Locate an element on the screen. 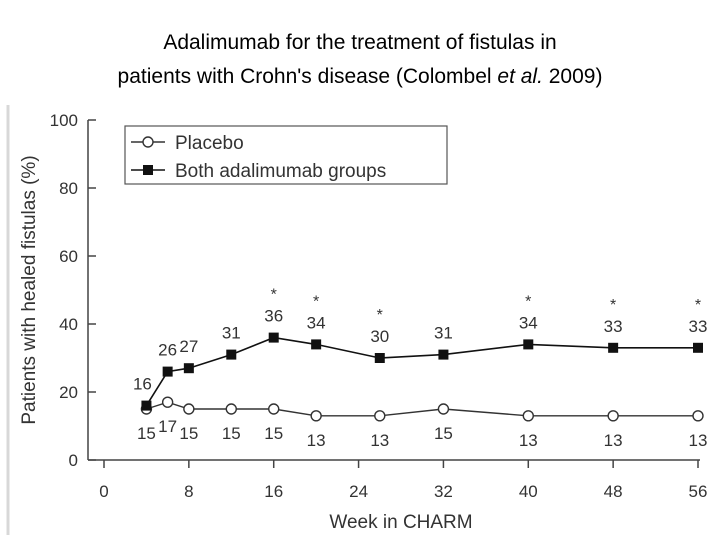 The image size is (720, 540). x-tick-label: 0 is located at coordinates (103, 491).